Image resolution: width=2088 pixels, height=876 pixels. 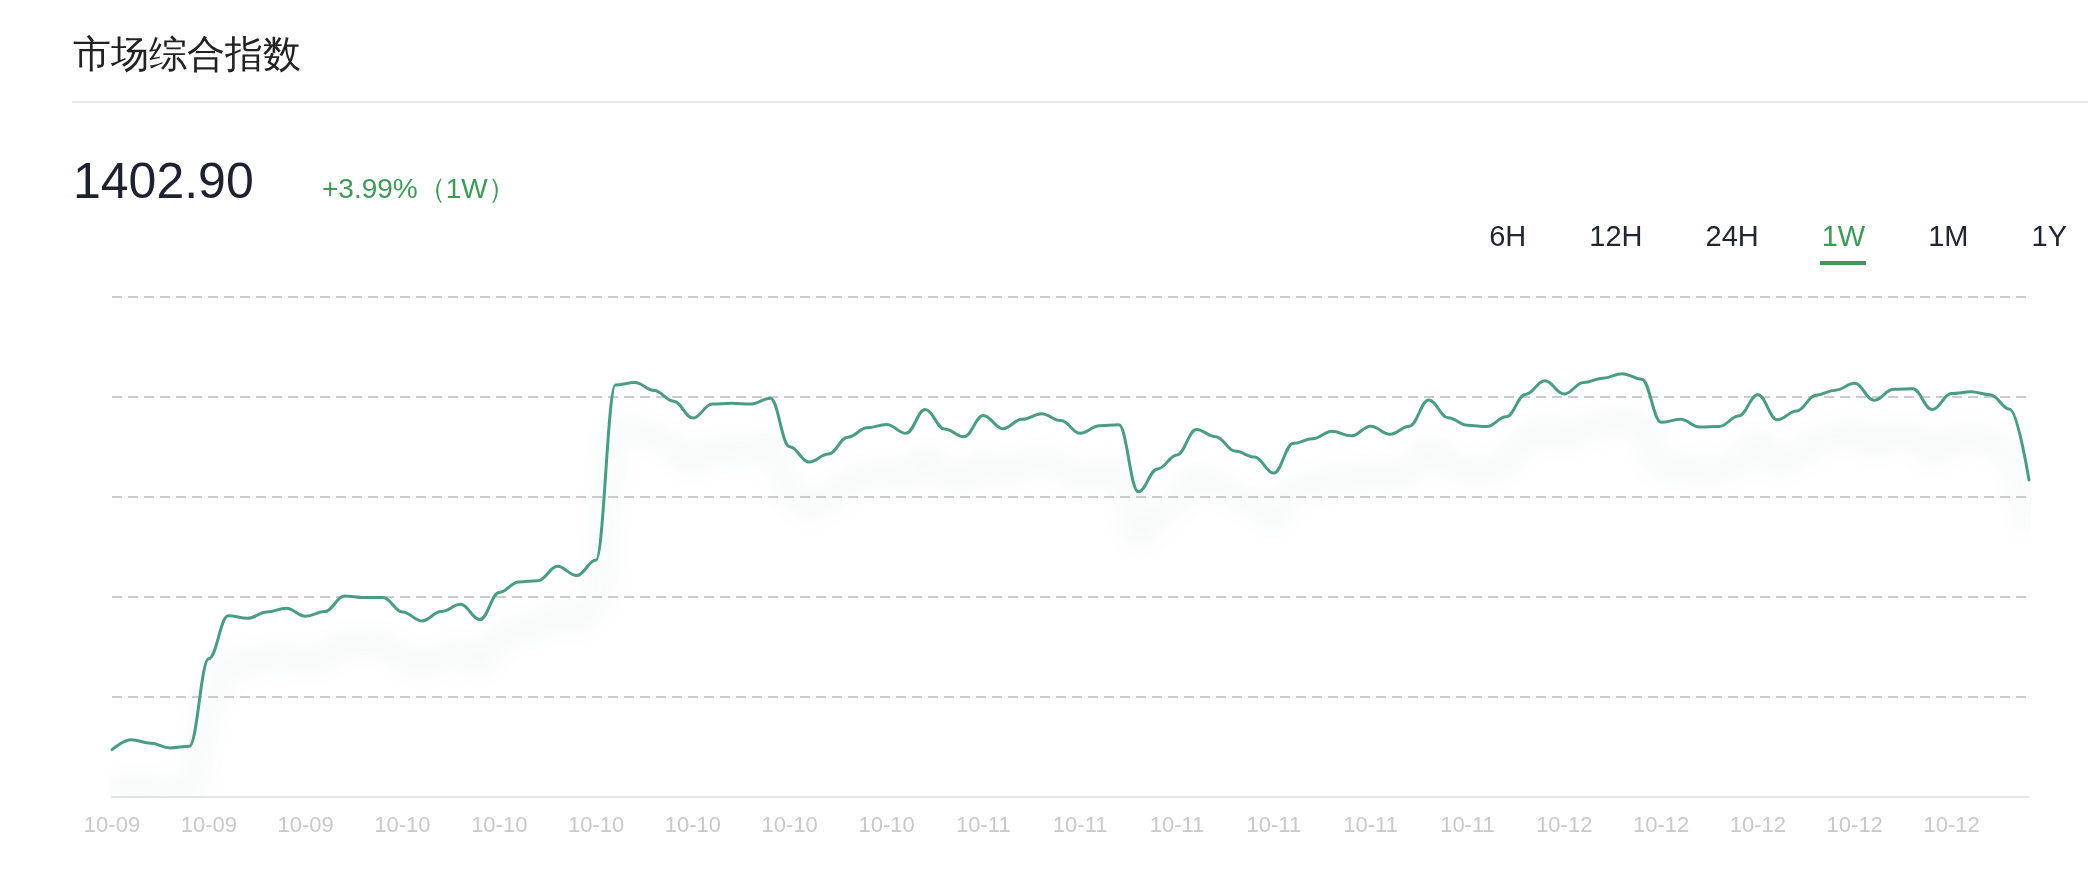 I want to click on text: +3.99%（1W）, so click(x=419, y=188).